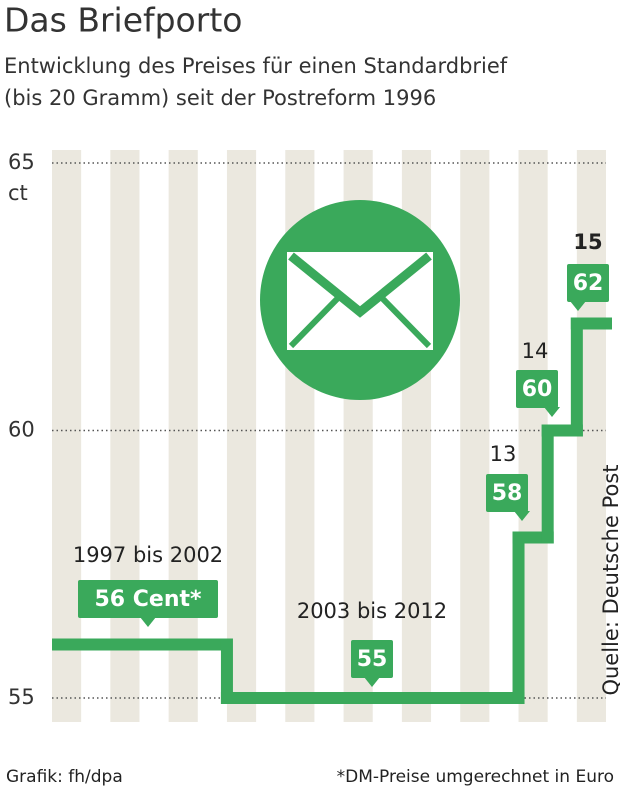 Image resolution: width=620 pixels, height=794 pixels. I want to click on footnote: *DM-Preise umgerechnet in Euro, so click(475, 777).